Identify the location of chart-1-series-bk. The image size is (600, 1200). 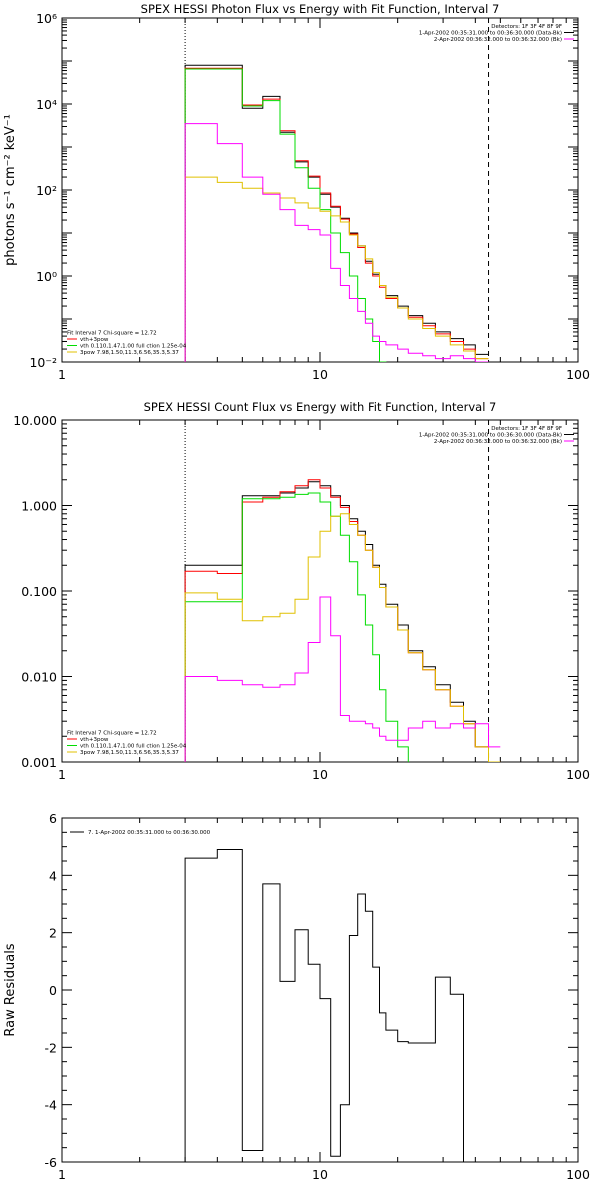
(336, 242).